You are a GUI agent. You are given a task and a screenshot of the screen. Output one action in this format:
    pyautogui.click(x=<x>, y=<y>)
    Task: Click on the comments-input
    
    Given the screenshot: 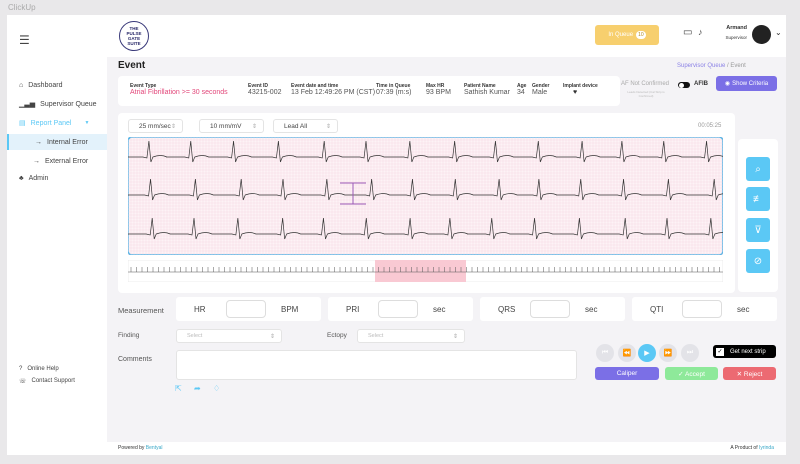 What is the action you would take?
    pyautogui.click(x=376, y=365)
    